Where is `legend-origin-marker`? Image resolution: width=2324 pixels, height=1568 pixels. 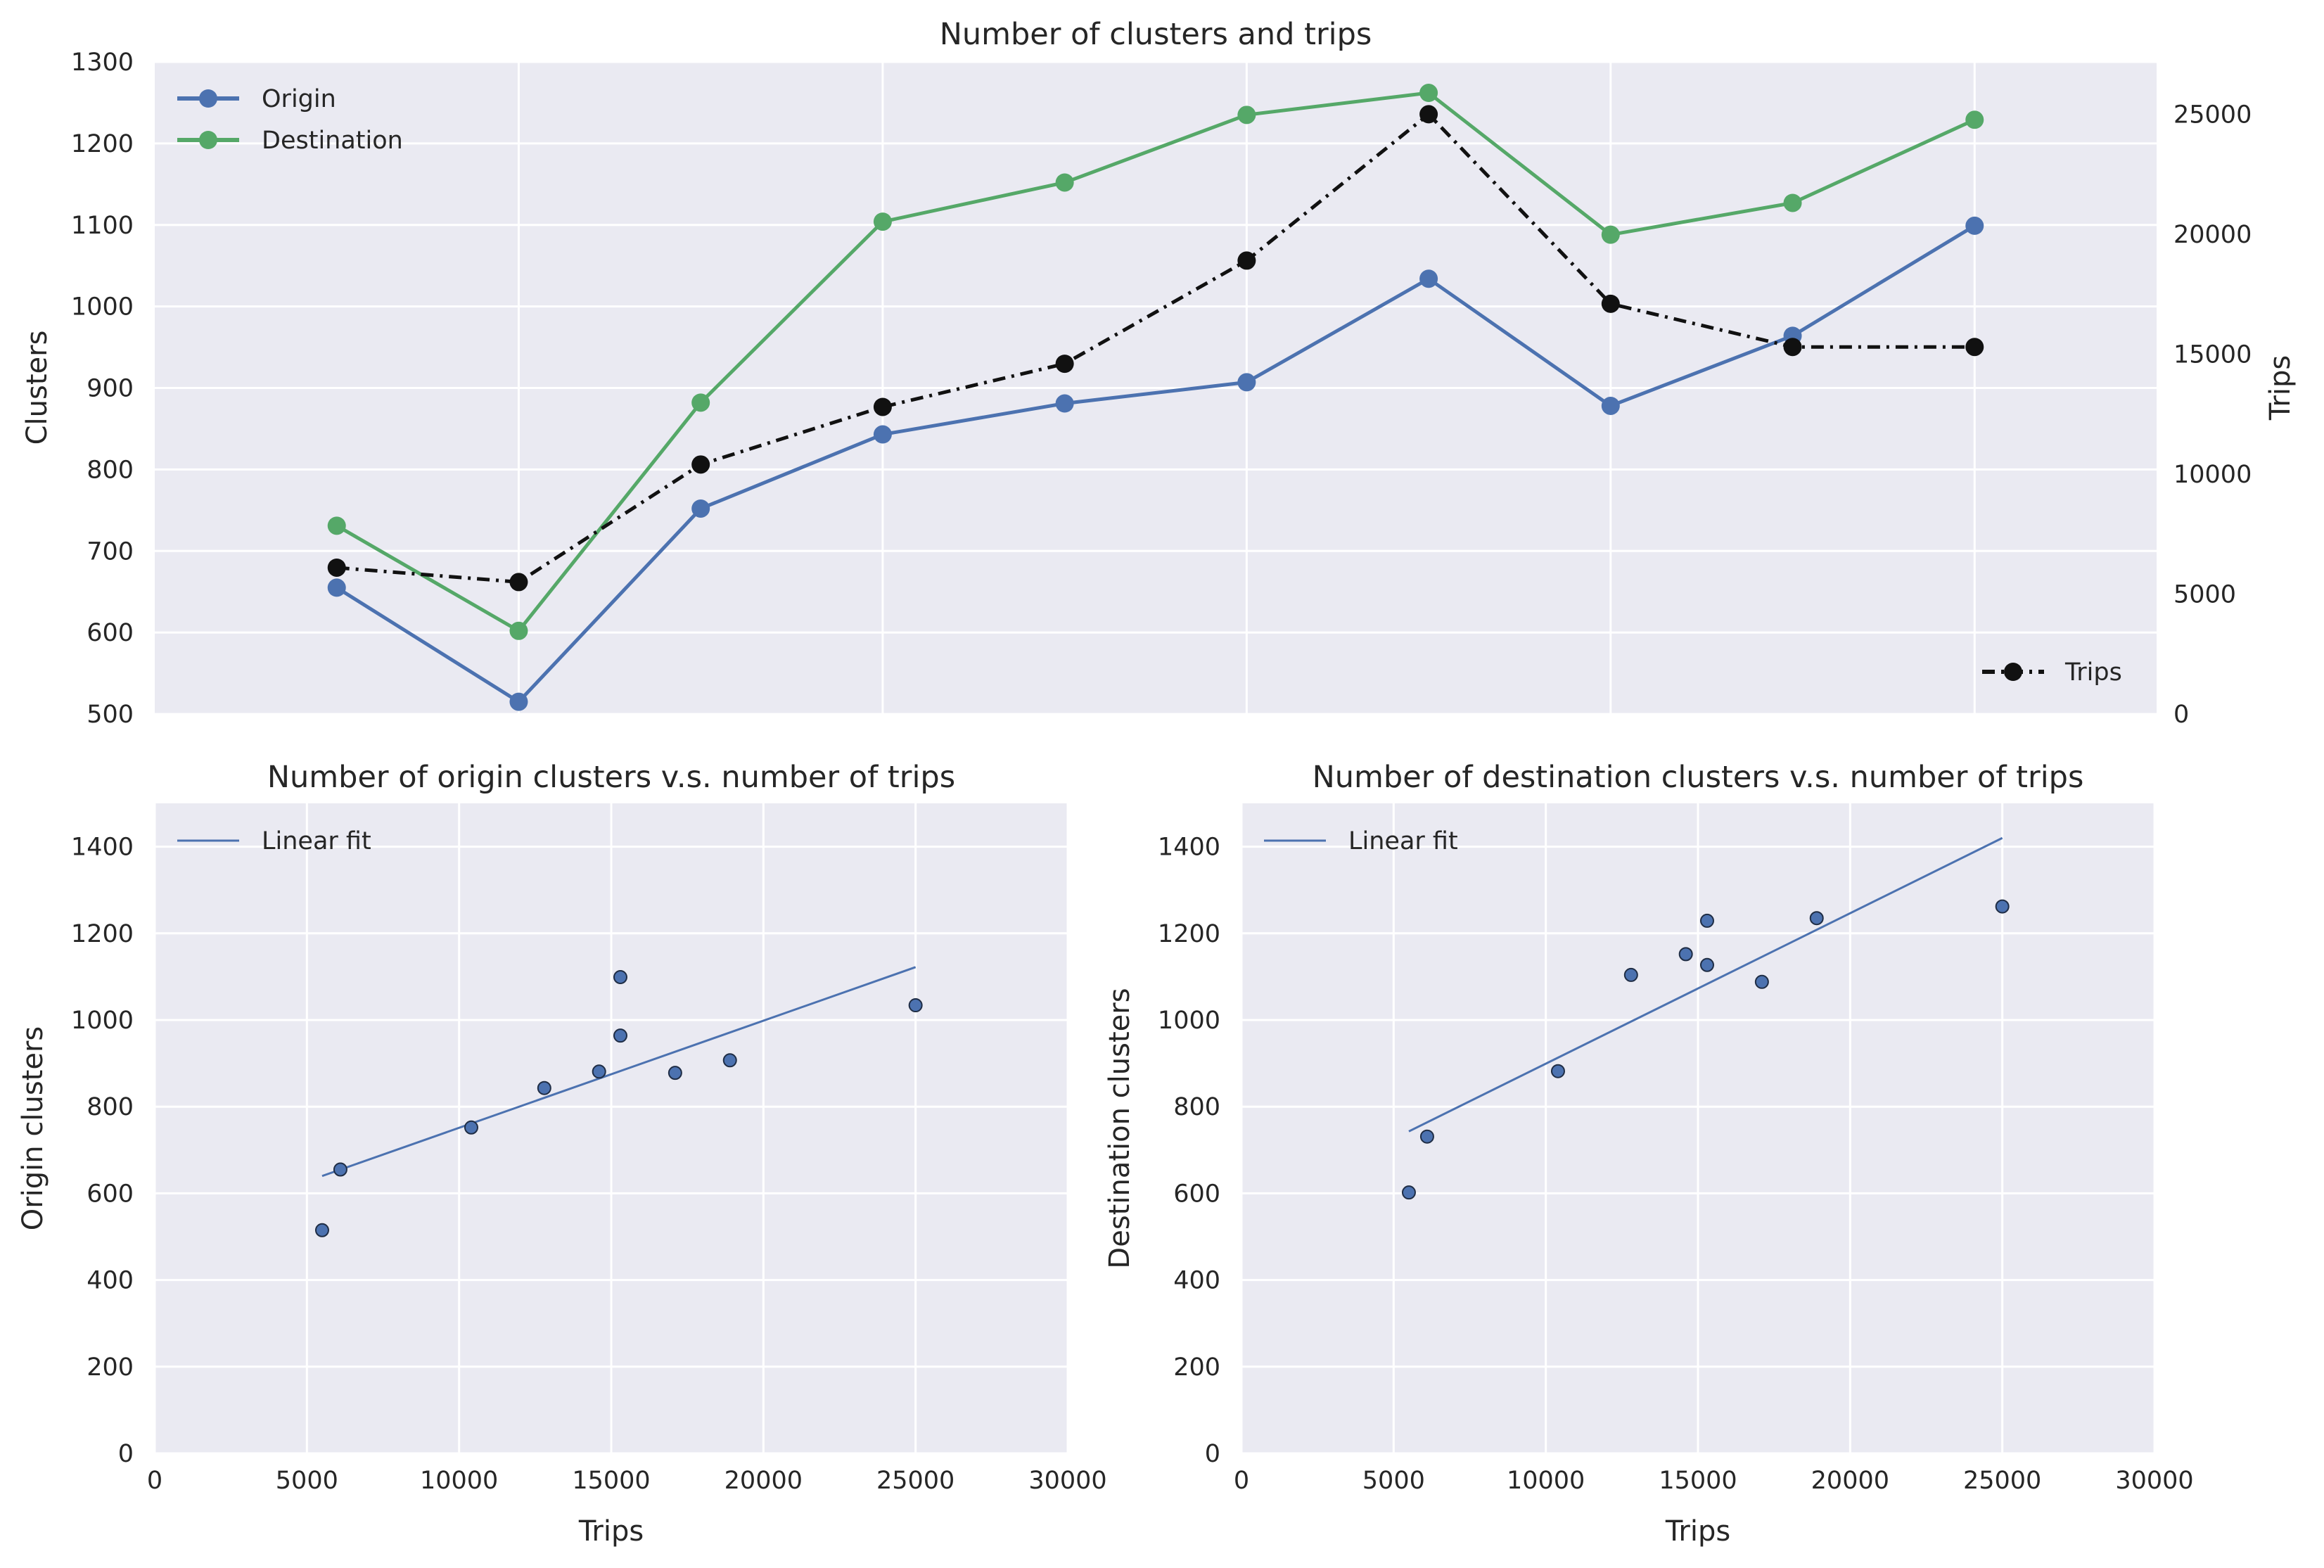 legend-origin-marker is located at coordinates (208, 98).